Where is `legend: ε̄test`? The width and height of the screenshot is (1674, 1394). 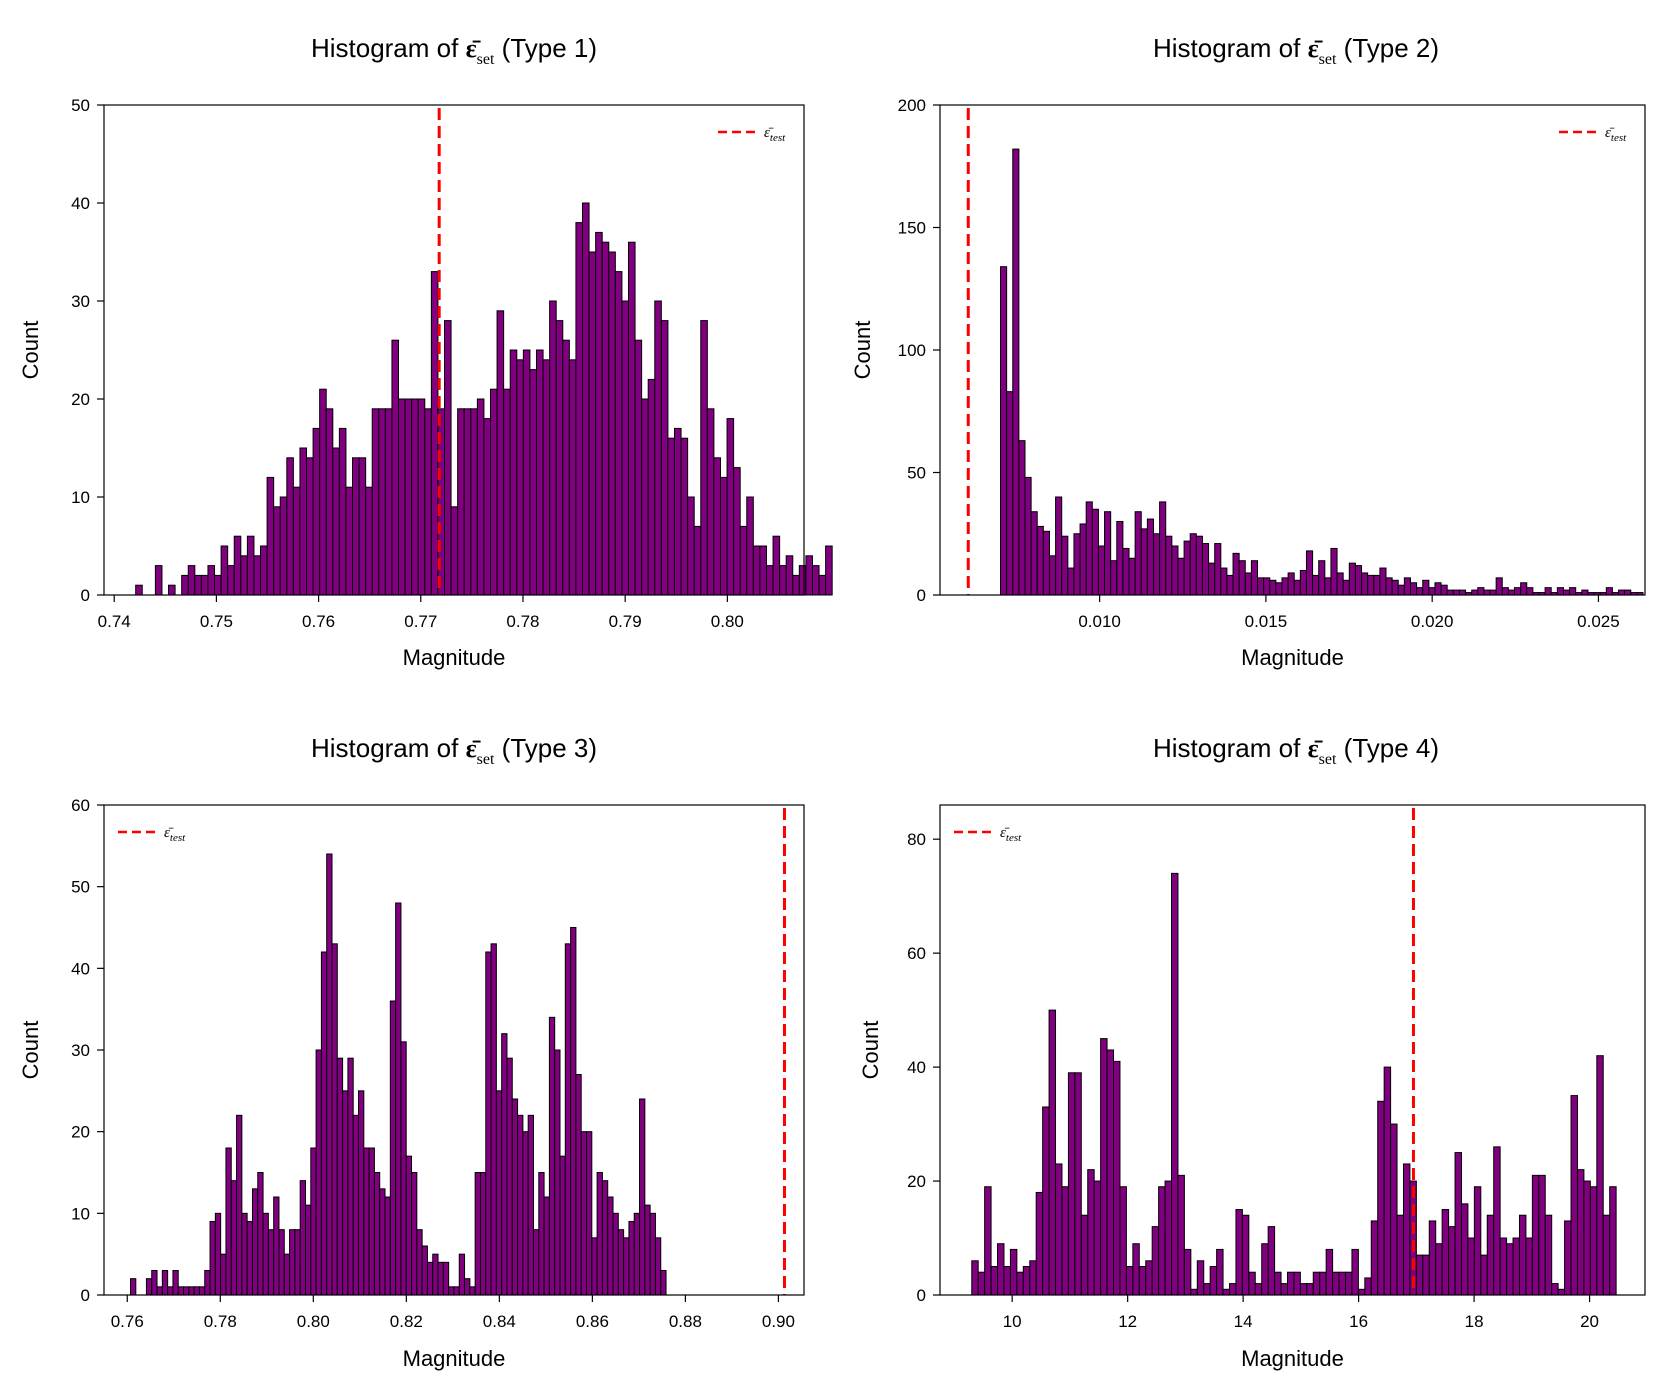
legend: ε̄test is located at coordinates (752, 134).